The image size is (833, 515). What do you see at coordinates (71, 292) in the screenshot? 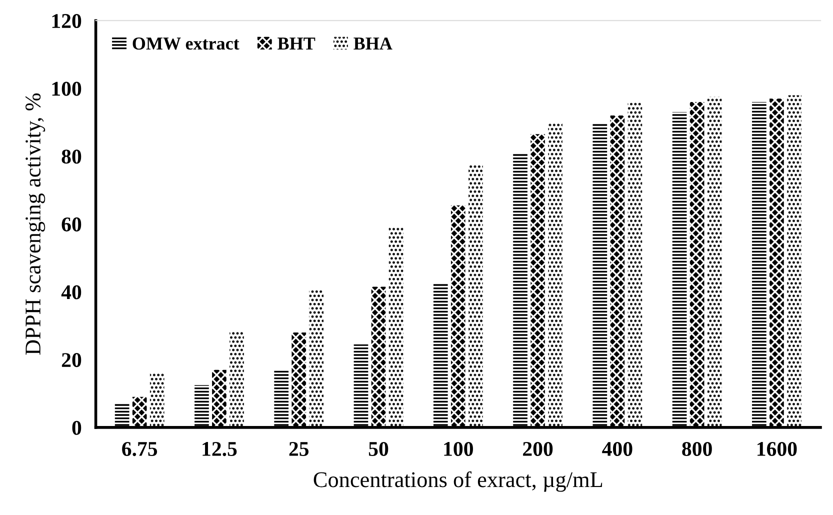
I see `y-tick-label: 40` at bounding box center [71, 292].